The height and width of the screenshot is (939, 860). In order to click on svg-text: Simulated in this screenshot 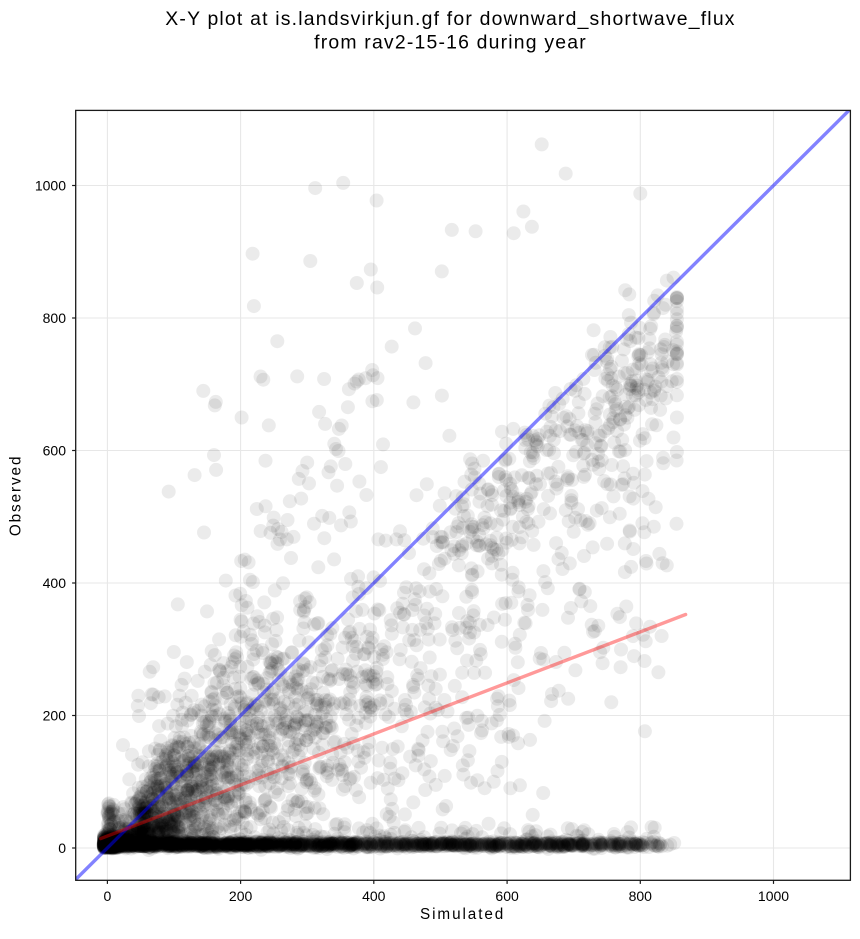, I will do `click(462, 914)`.